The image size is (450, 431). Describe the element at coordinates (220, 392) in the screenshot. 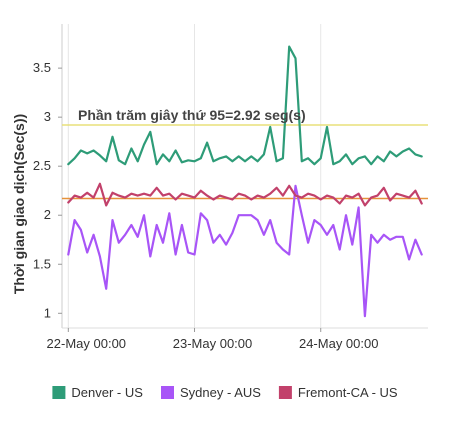

I see `legend-label: Sydney - AUS` at that location.